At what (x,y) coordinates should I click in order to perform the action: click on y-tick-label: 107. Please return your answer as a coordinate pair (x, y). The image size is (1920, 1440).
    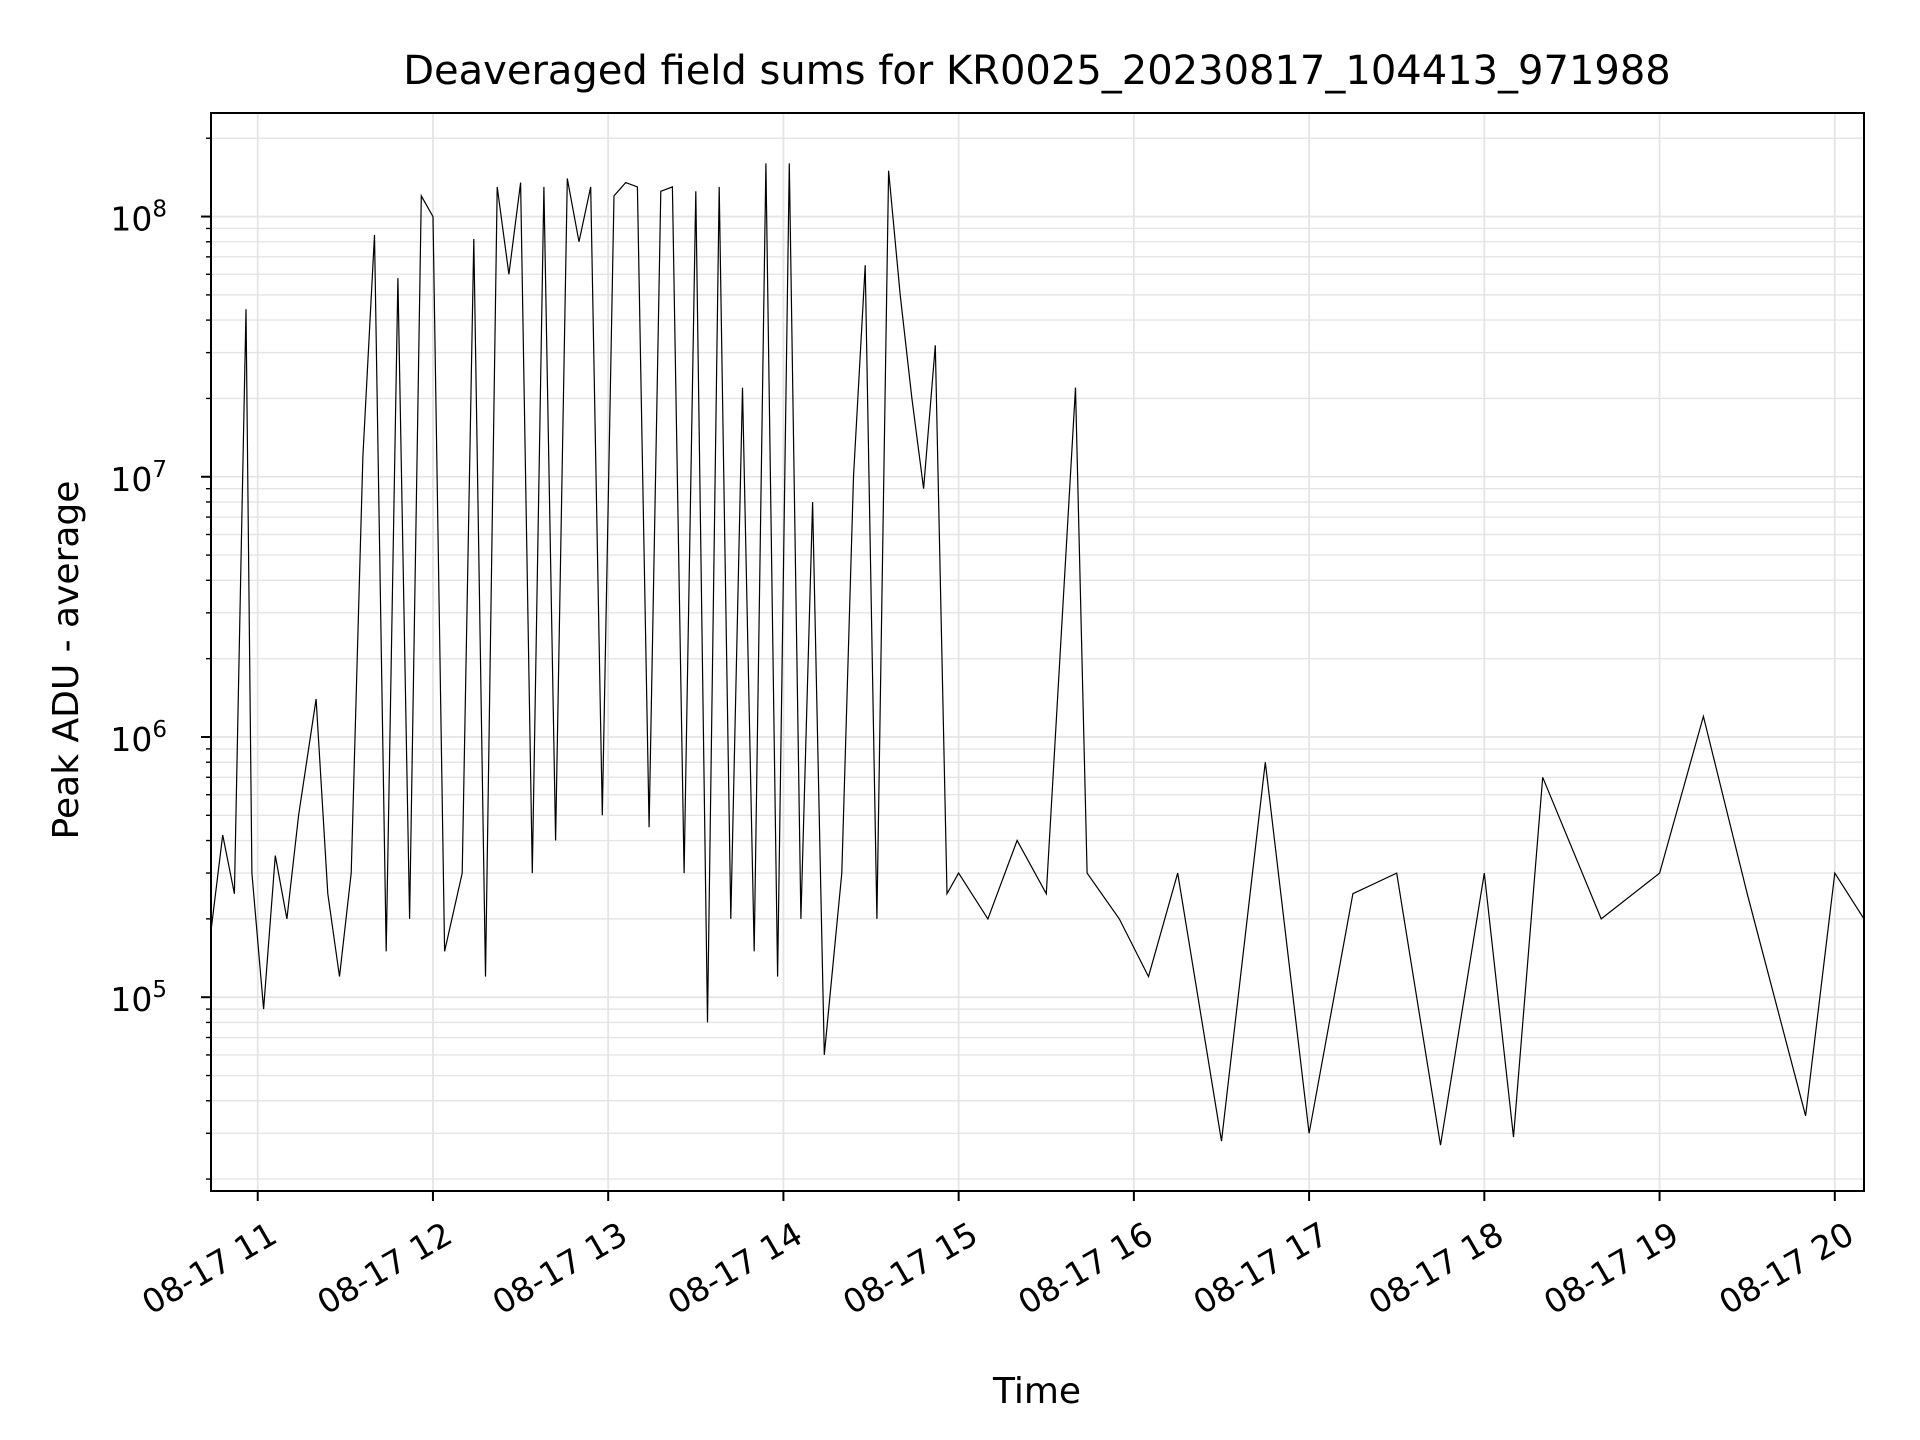
    Looking at the image, I should click on (138, 478).